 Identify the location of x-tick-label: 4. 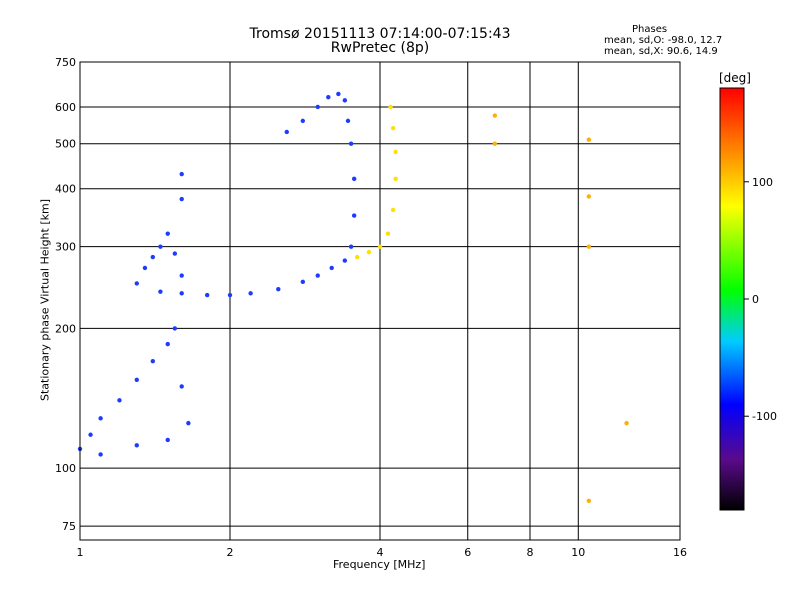
(380, 552).